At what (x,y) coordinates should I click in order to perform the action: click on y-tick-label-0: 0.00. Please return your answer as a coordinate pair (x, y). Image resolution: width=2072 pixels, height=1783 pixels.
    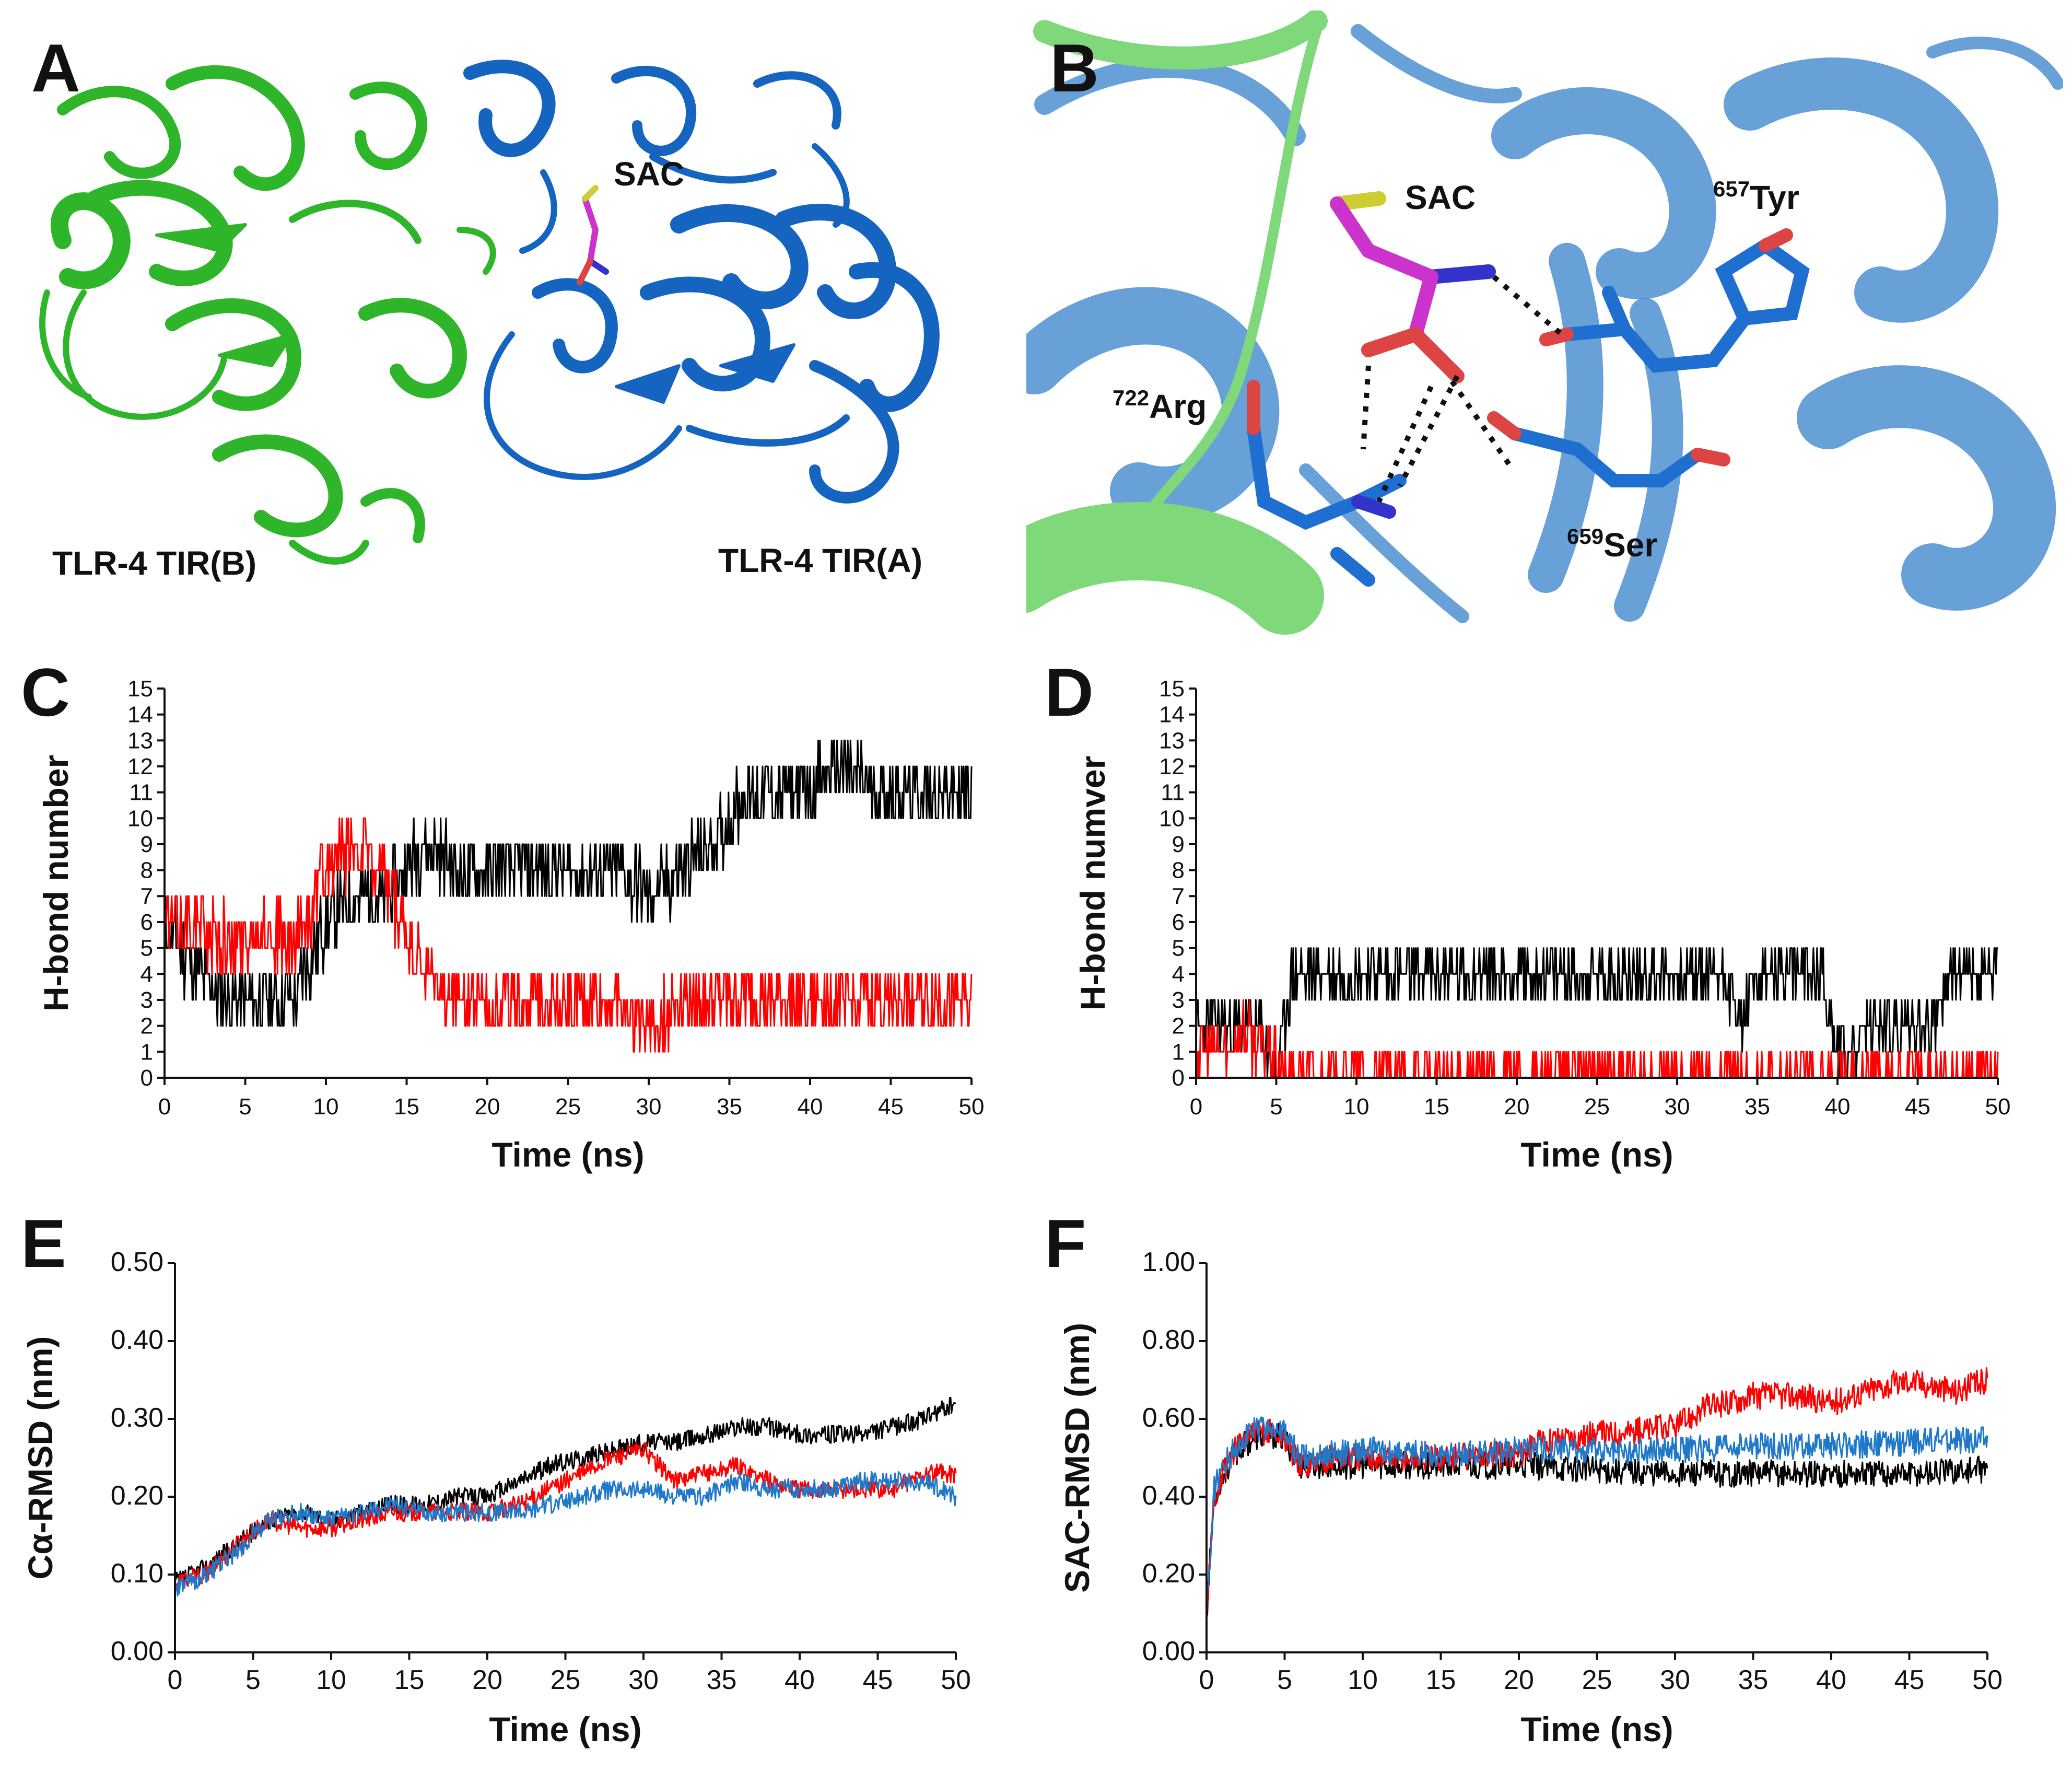
    Looking at the image, I should click on (137, 1651).